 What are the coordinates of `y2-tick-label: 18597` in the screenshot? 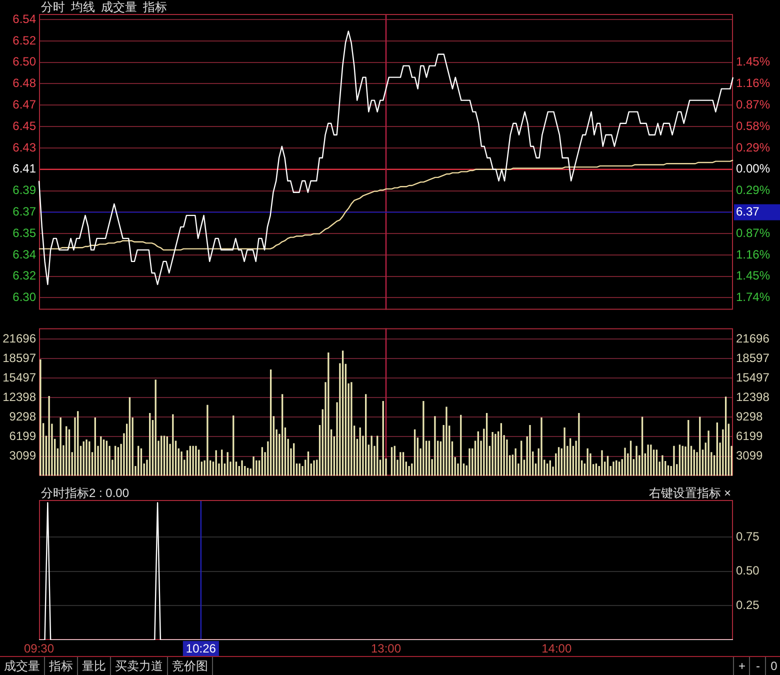 It's located at (753, 357).